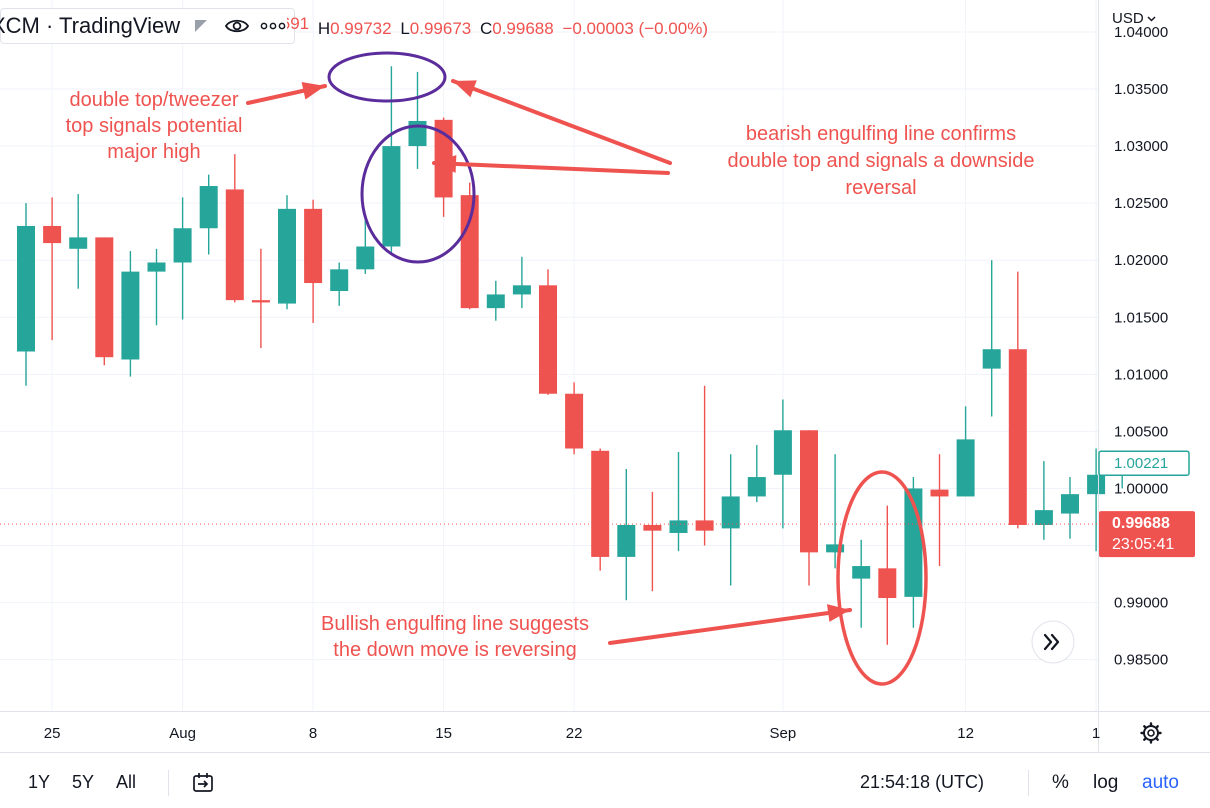 The width and height of the screenshot is (1210, 808). What do you see at coordinates (387, 77) in the screenshot?
I see `double-top-ellipse` at bounding box center [387, 77].